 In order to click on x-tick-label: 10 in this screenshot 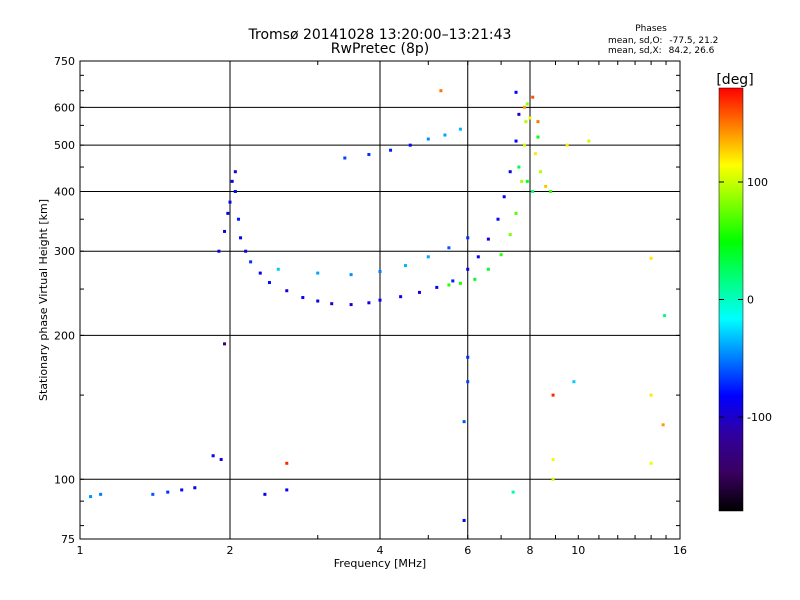, I will do `click(578, 550)`.